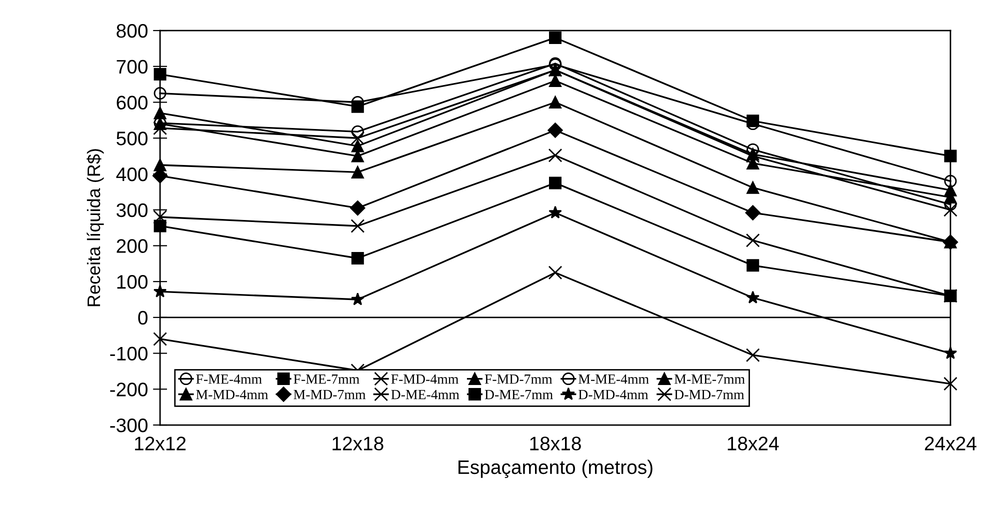 This screenshot has width=988, height=509. Describe the element at coordinates (327, 379) in the screenshot. I see `legend-label: F-ME-7mm` at that location.